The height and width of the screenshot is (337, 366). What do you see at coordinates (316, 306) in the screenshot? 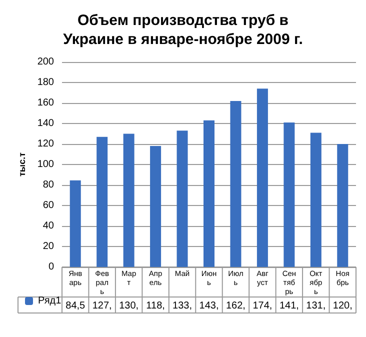
I see `data-label: 131,` at bounding box center [316, 306].